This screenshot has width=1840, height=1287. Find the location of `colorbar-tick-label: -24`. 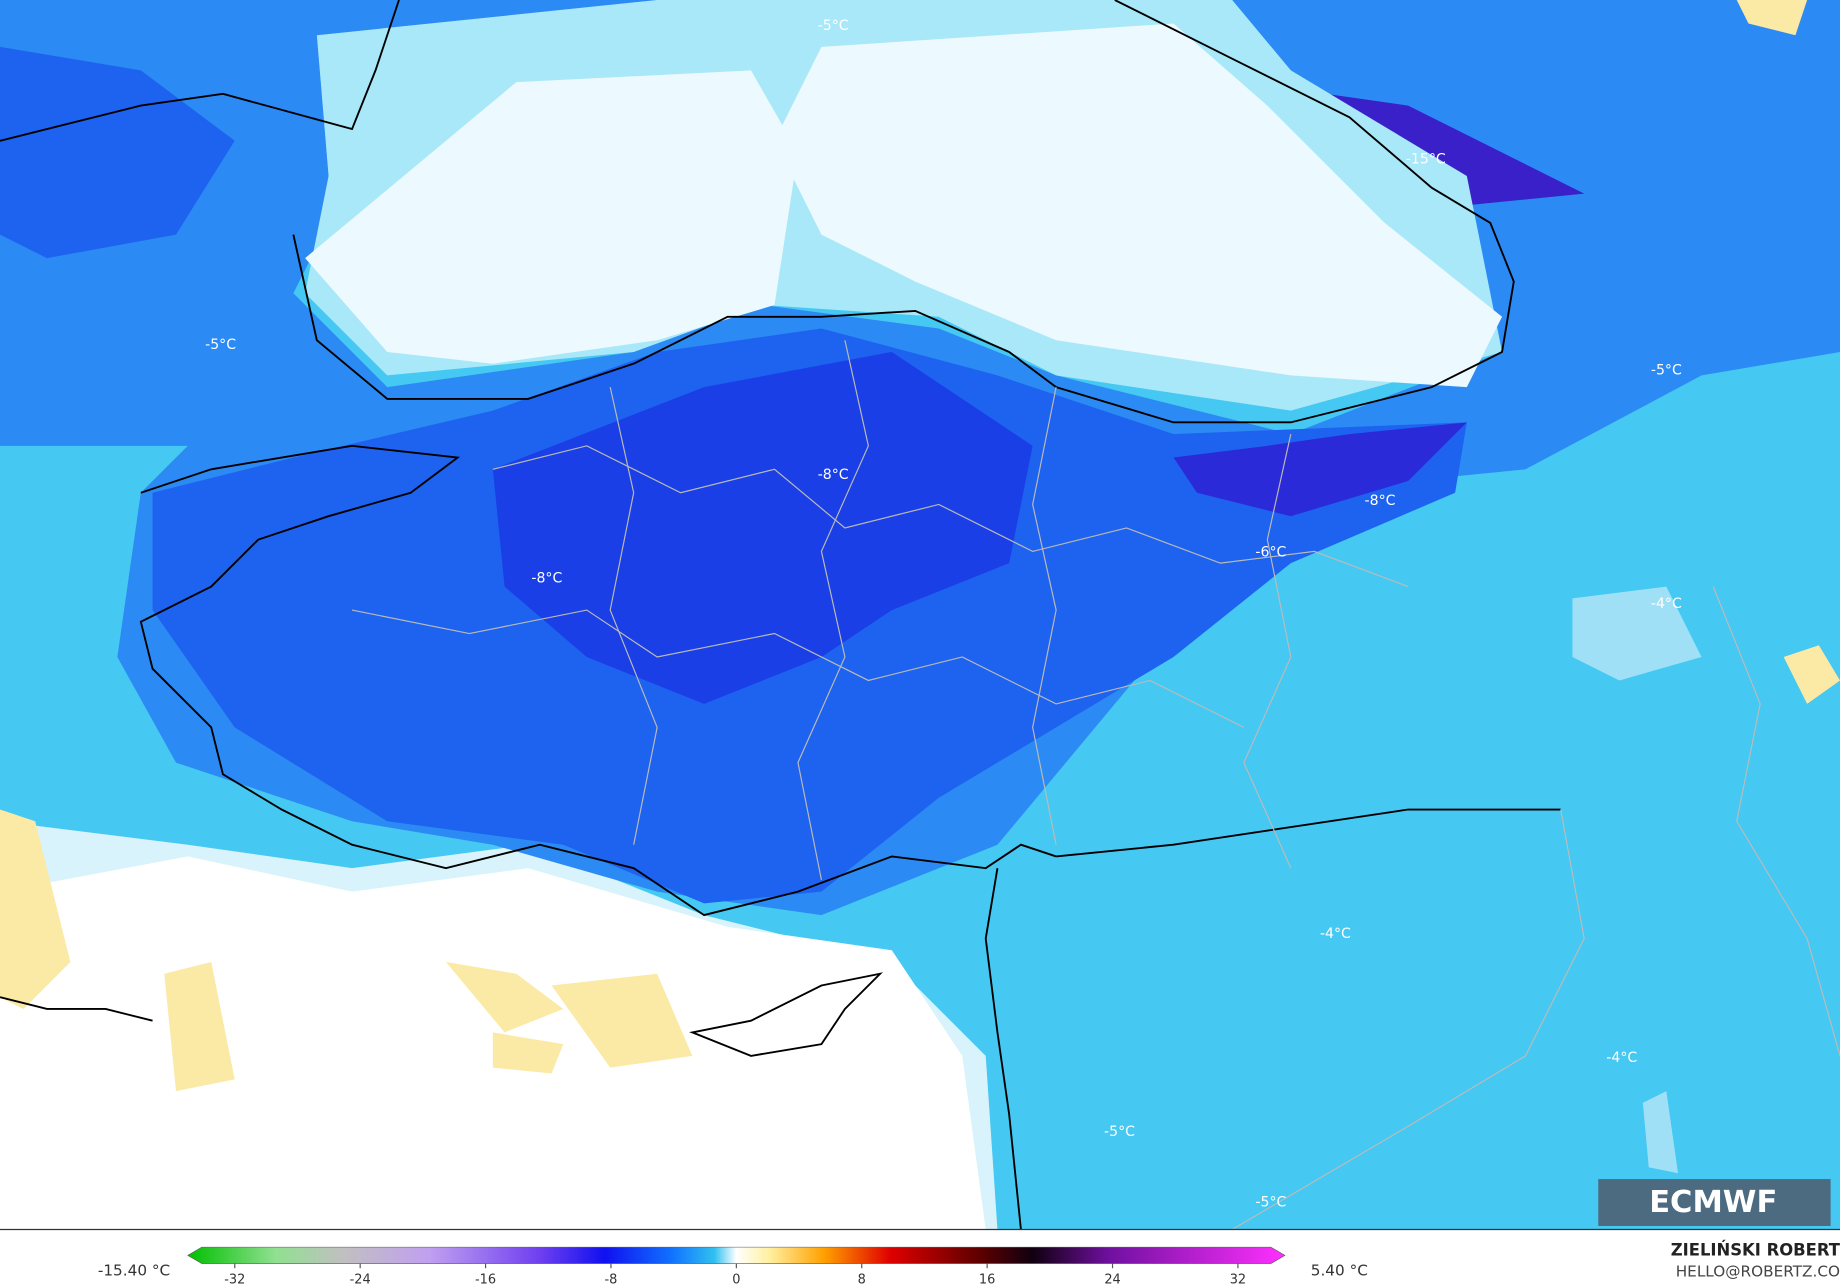

colorbar-tick-label: -24 is located at coordinates (360, 1279).